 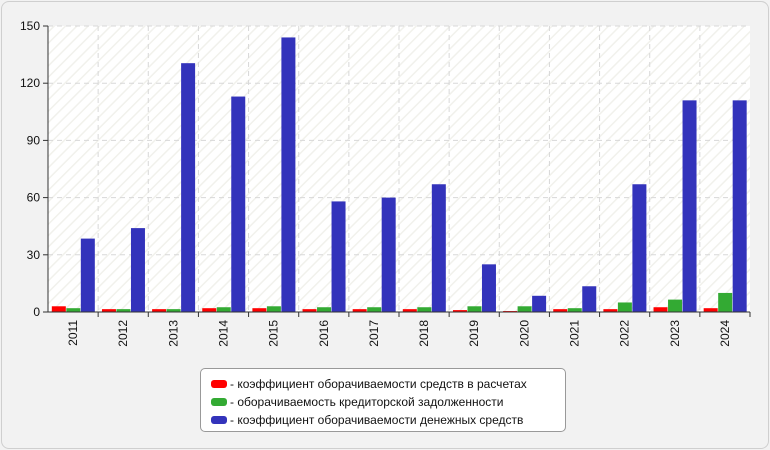 What do you see at coordinates (625, 333) in the screenshot?
I see `x-tick-label: 2022` at bounding box center [625, 333].